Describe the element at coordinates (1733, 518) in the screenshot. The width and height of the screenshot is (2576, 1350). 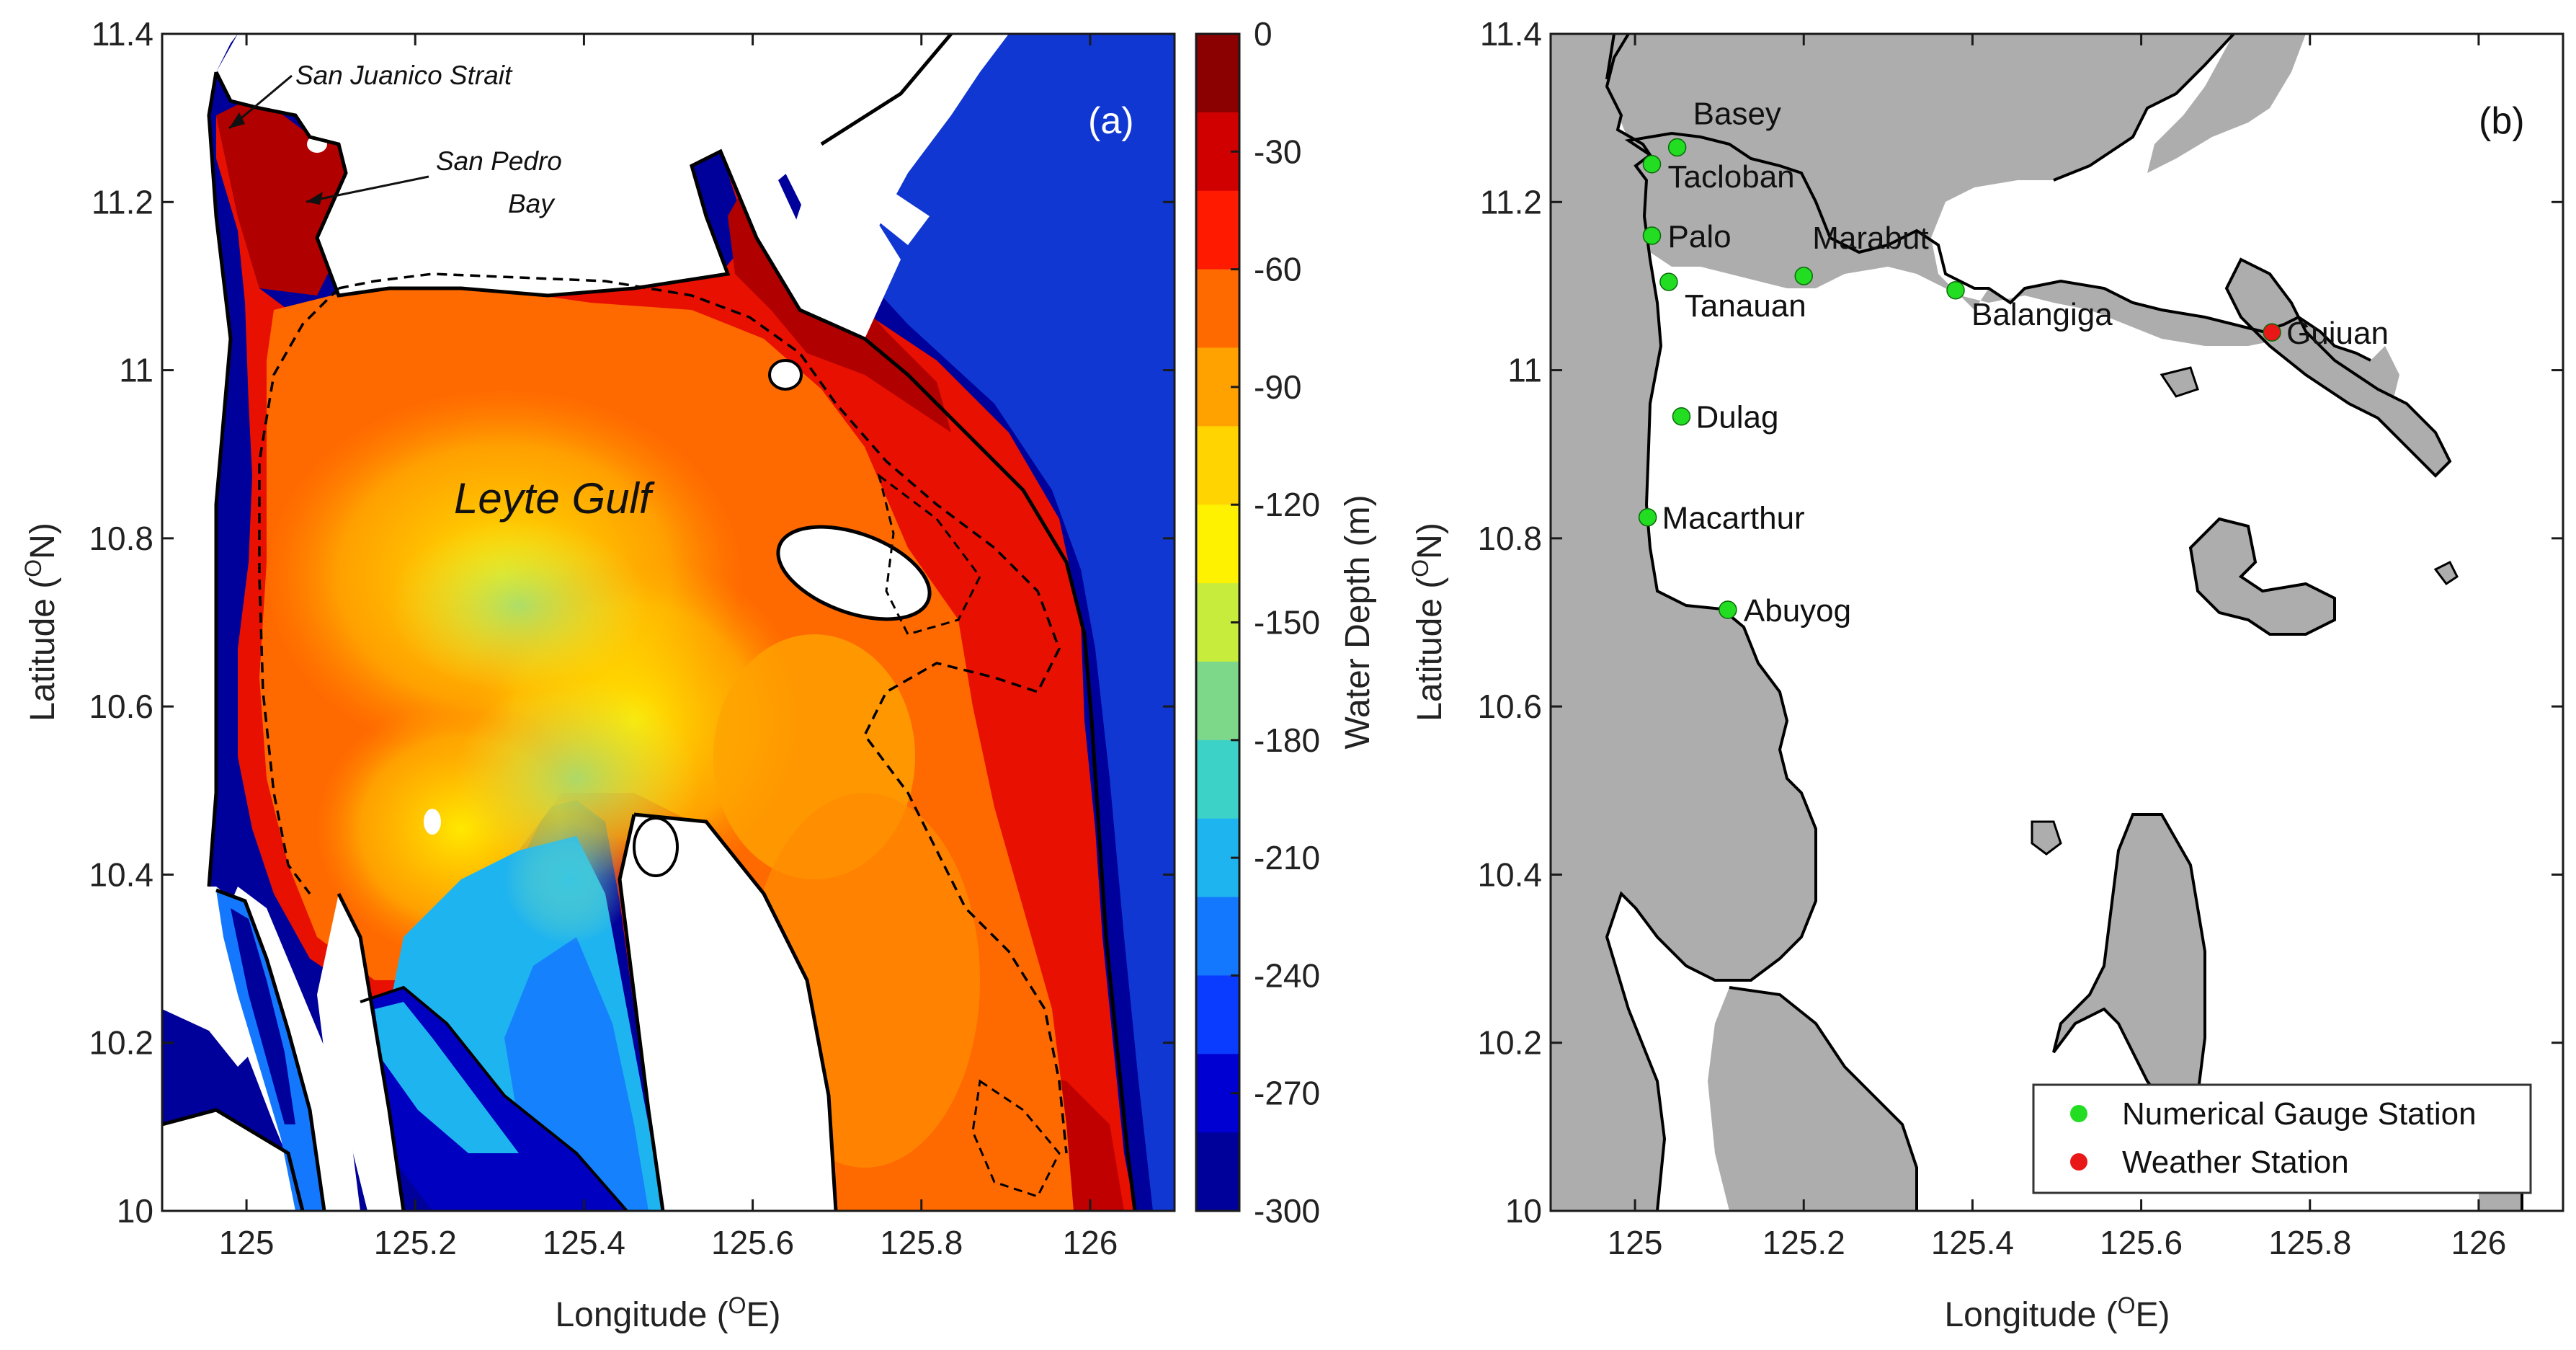
I see `station-label-macarthur: Macarthur` at that location.